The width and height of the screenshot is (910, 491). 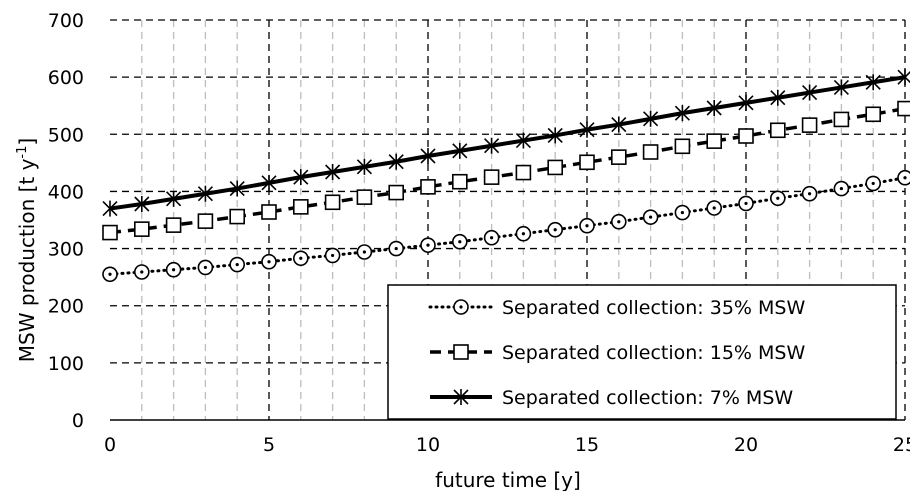 I want to click on x-tick-label: 10, so click(x=428, y=445).